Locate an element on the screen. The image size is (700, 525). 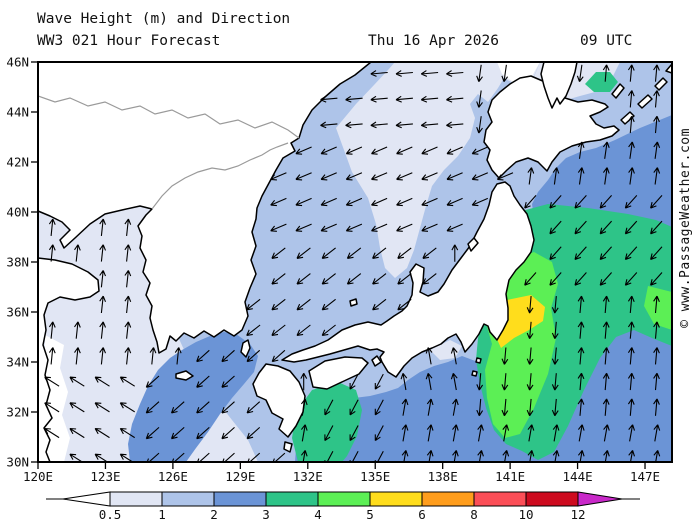
land-awaji is located at coordinates (376, 361).